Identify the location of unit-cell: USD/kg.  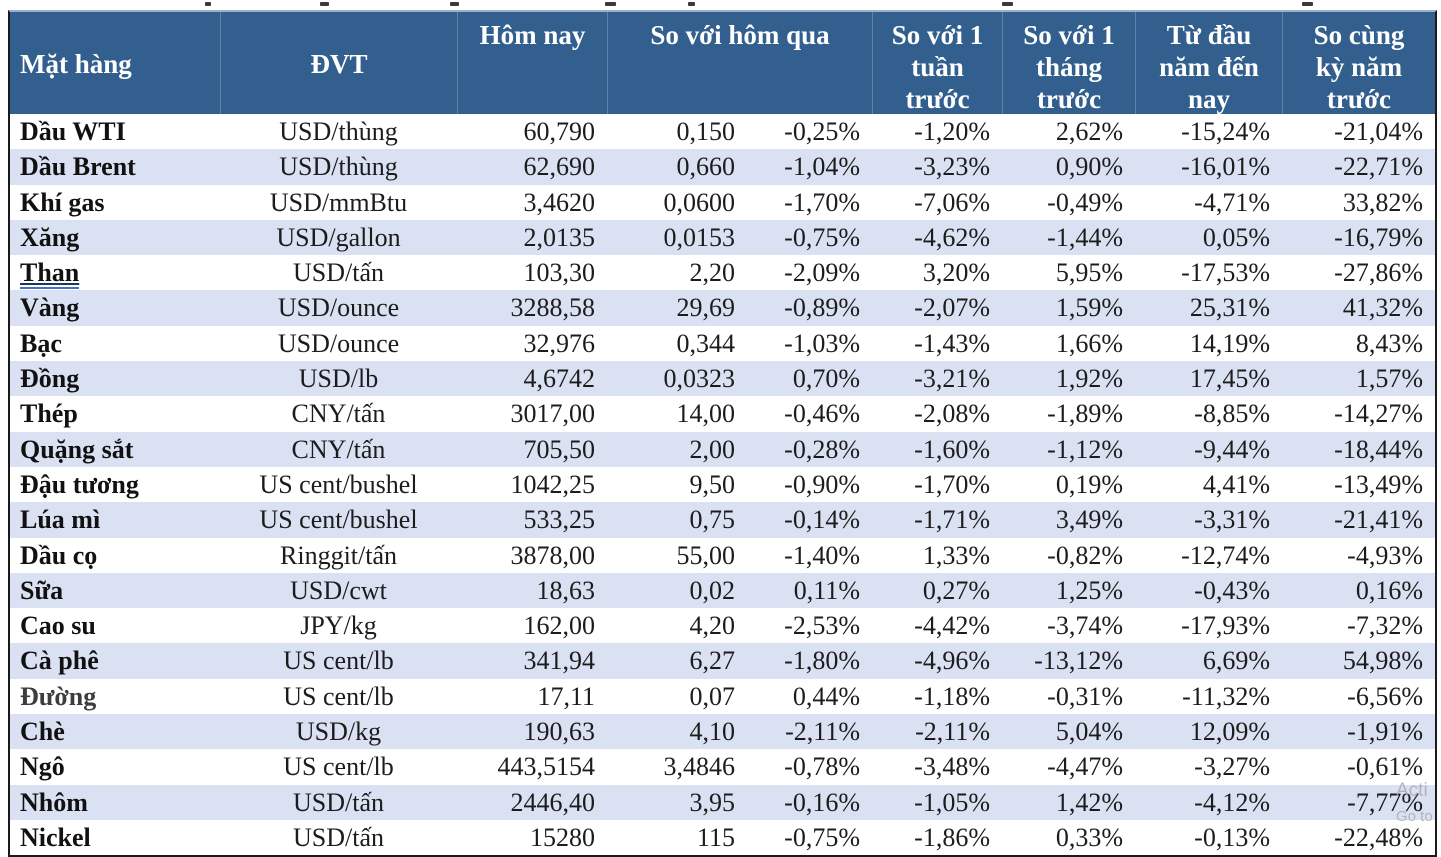
(338, 732).